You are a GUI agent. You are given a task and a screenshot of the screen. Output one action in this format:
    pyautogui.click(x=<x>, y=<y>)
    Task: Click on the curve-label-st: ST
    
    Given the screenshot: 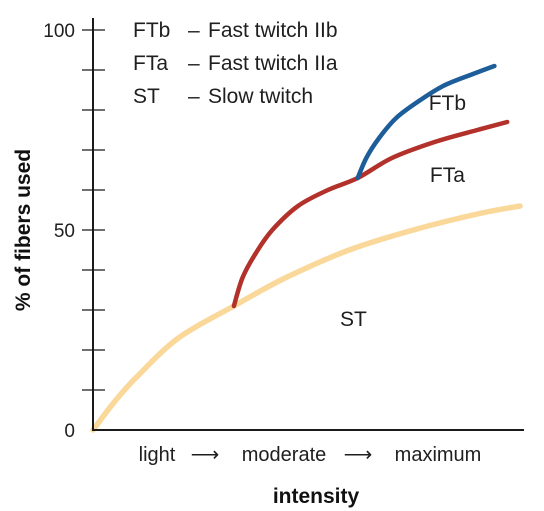 What is the action you would take?
    pyautogui.click(x=353, y=319)
    